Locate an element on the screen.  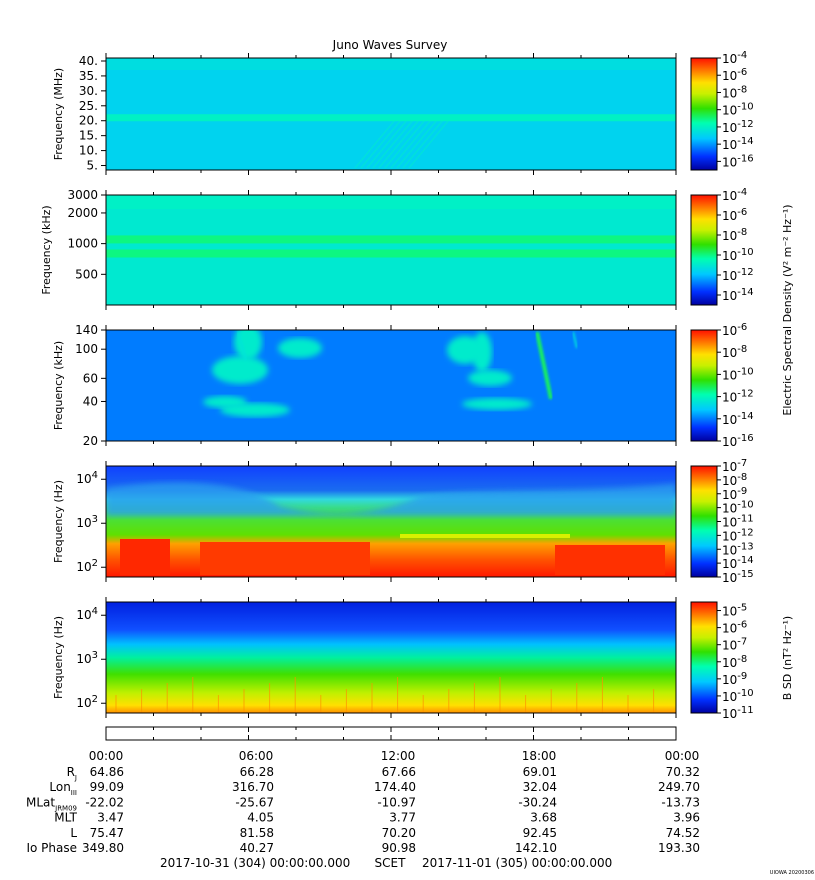
y-tick-label: 15. is located at coordinates (88, 136).